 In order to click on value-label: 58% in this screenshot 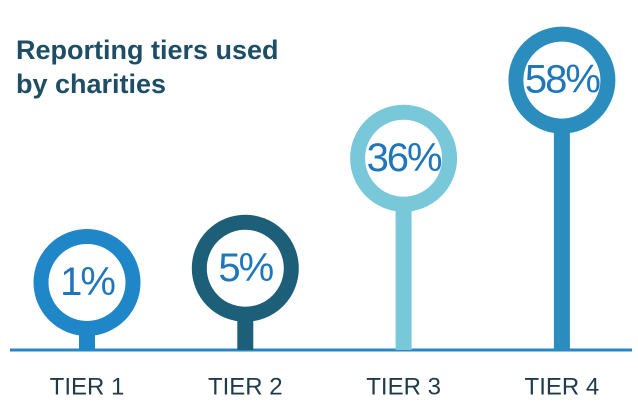, I will do `click(562, 80)`.